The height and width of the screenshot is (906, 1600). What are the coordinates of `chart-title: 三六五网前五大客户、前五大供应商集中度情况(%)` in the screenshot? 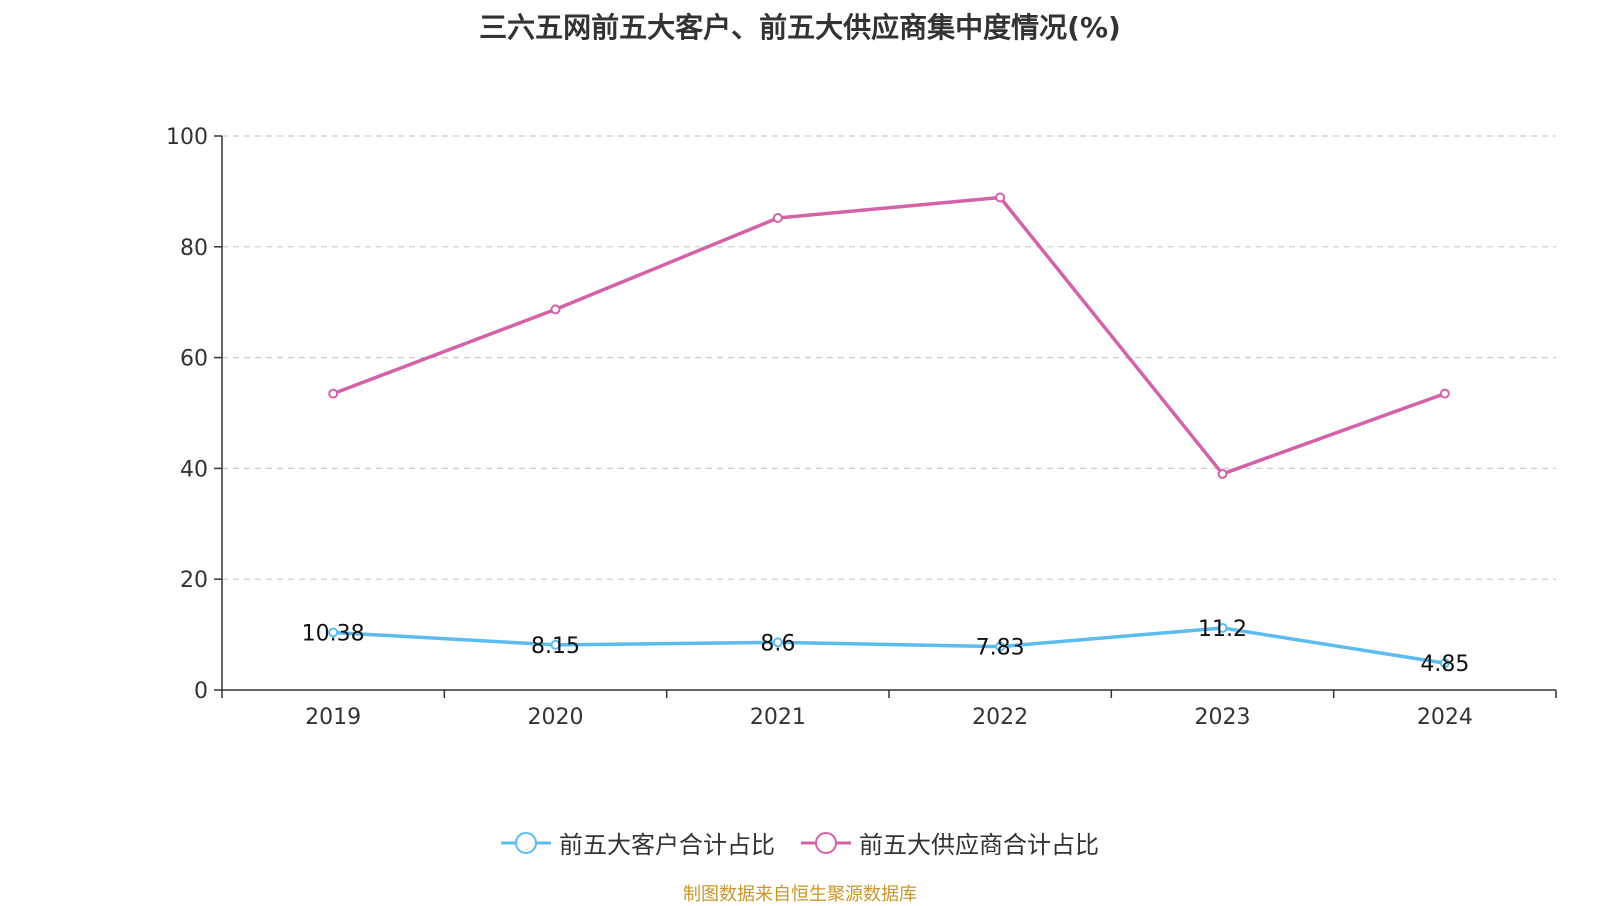 It's located at (800, 27).